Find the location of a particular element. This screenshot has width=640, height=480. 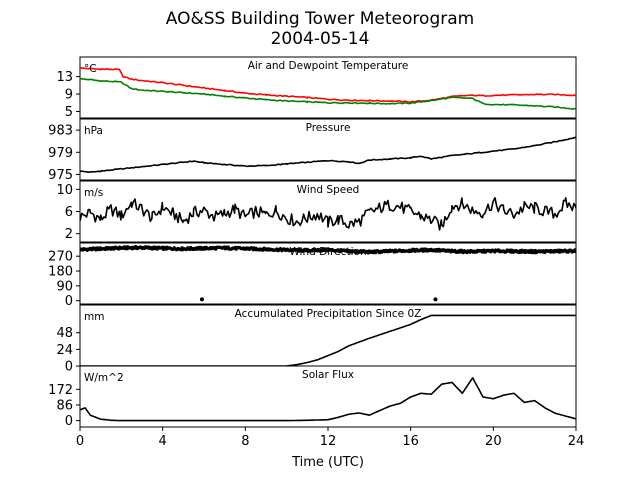

panel-title: Wind Speed is located at coordinates (328, 190).